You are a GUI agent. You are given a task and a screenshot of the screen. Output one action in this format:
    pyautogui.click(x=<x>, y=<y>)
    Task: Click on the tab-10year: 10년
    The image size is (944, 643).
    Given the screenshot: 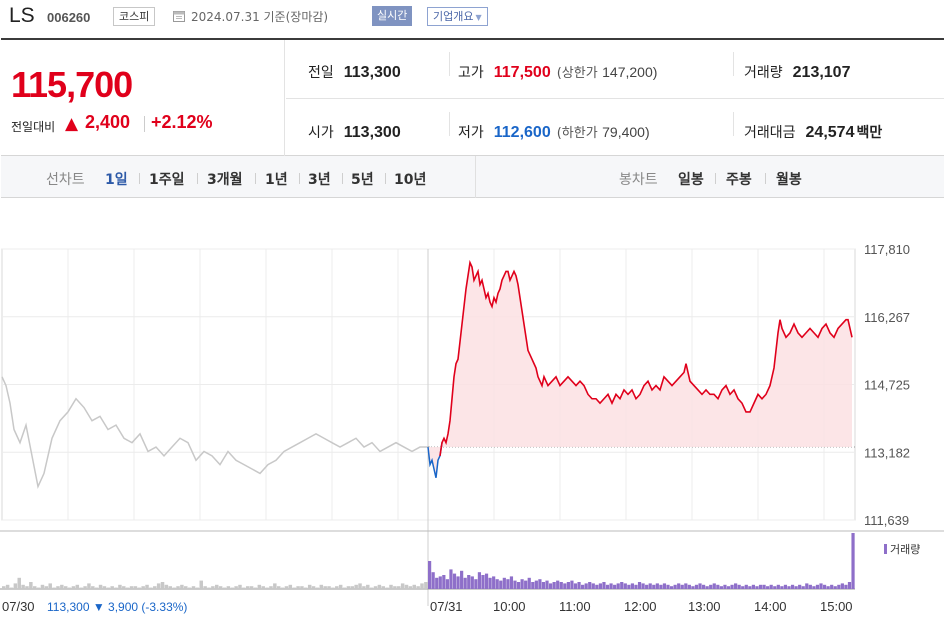 What is the action you would take?
    pyautogui.click(x=410, y=180)
    